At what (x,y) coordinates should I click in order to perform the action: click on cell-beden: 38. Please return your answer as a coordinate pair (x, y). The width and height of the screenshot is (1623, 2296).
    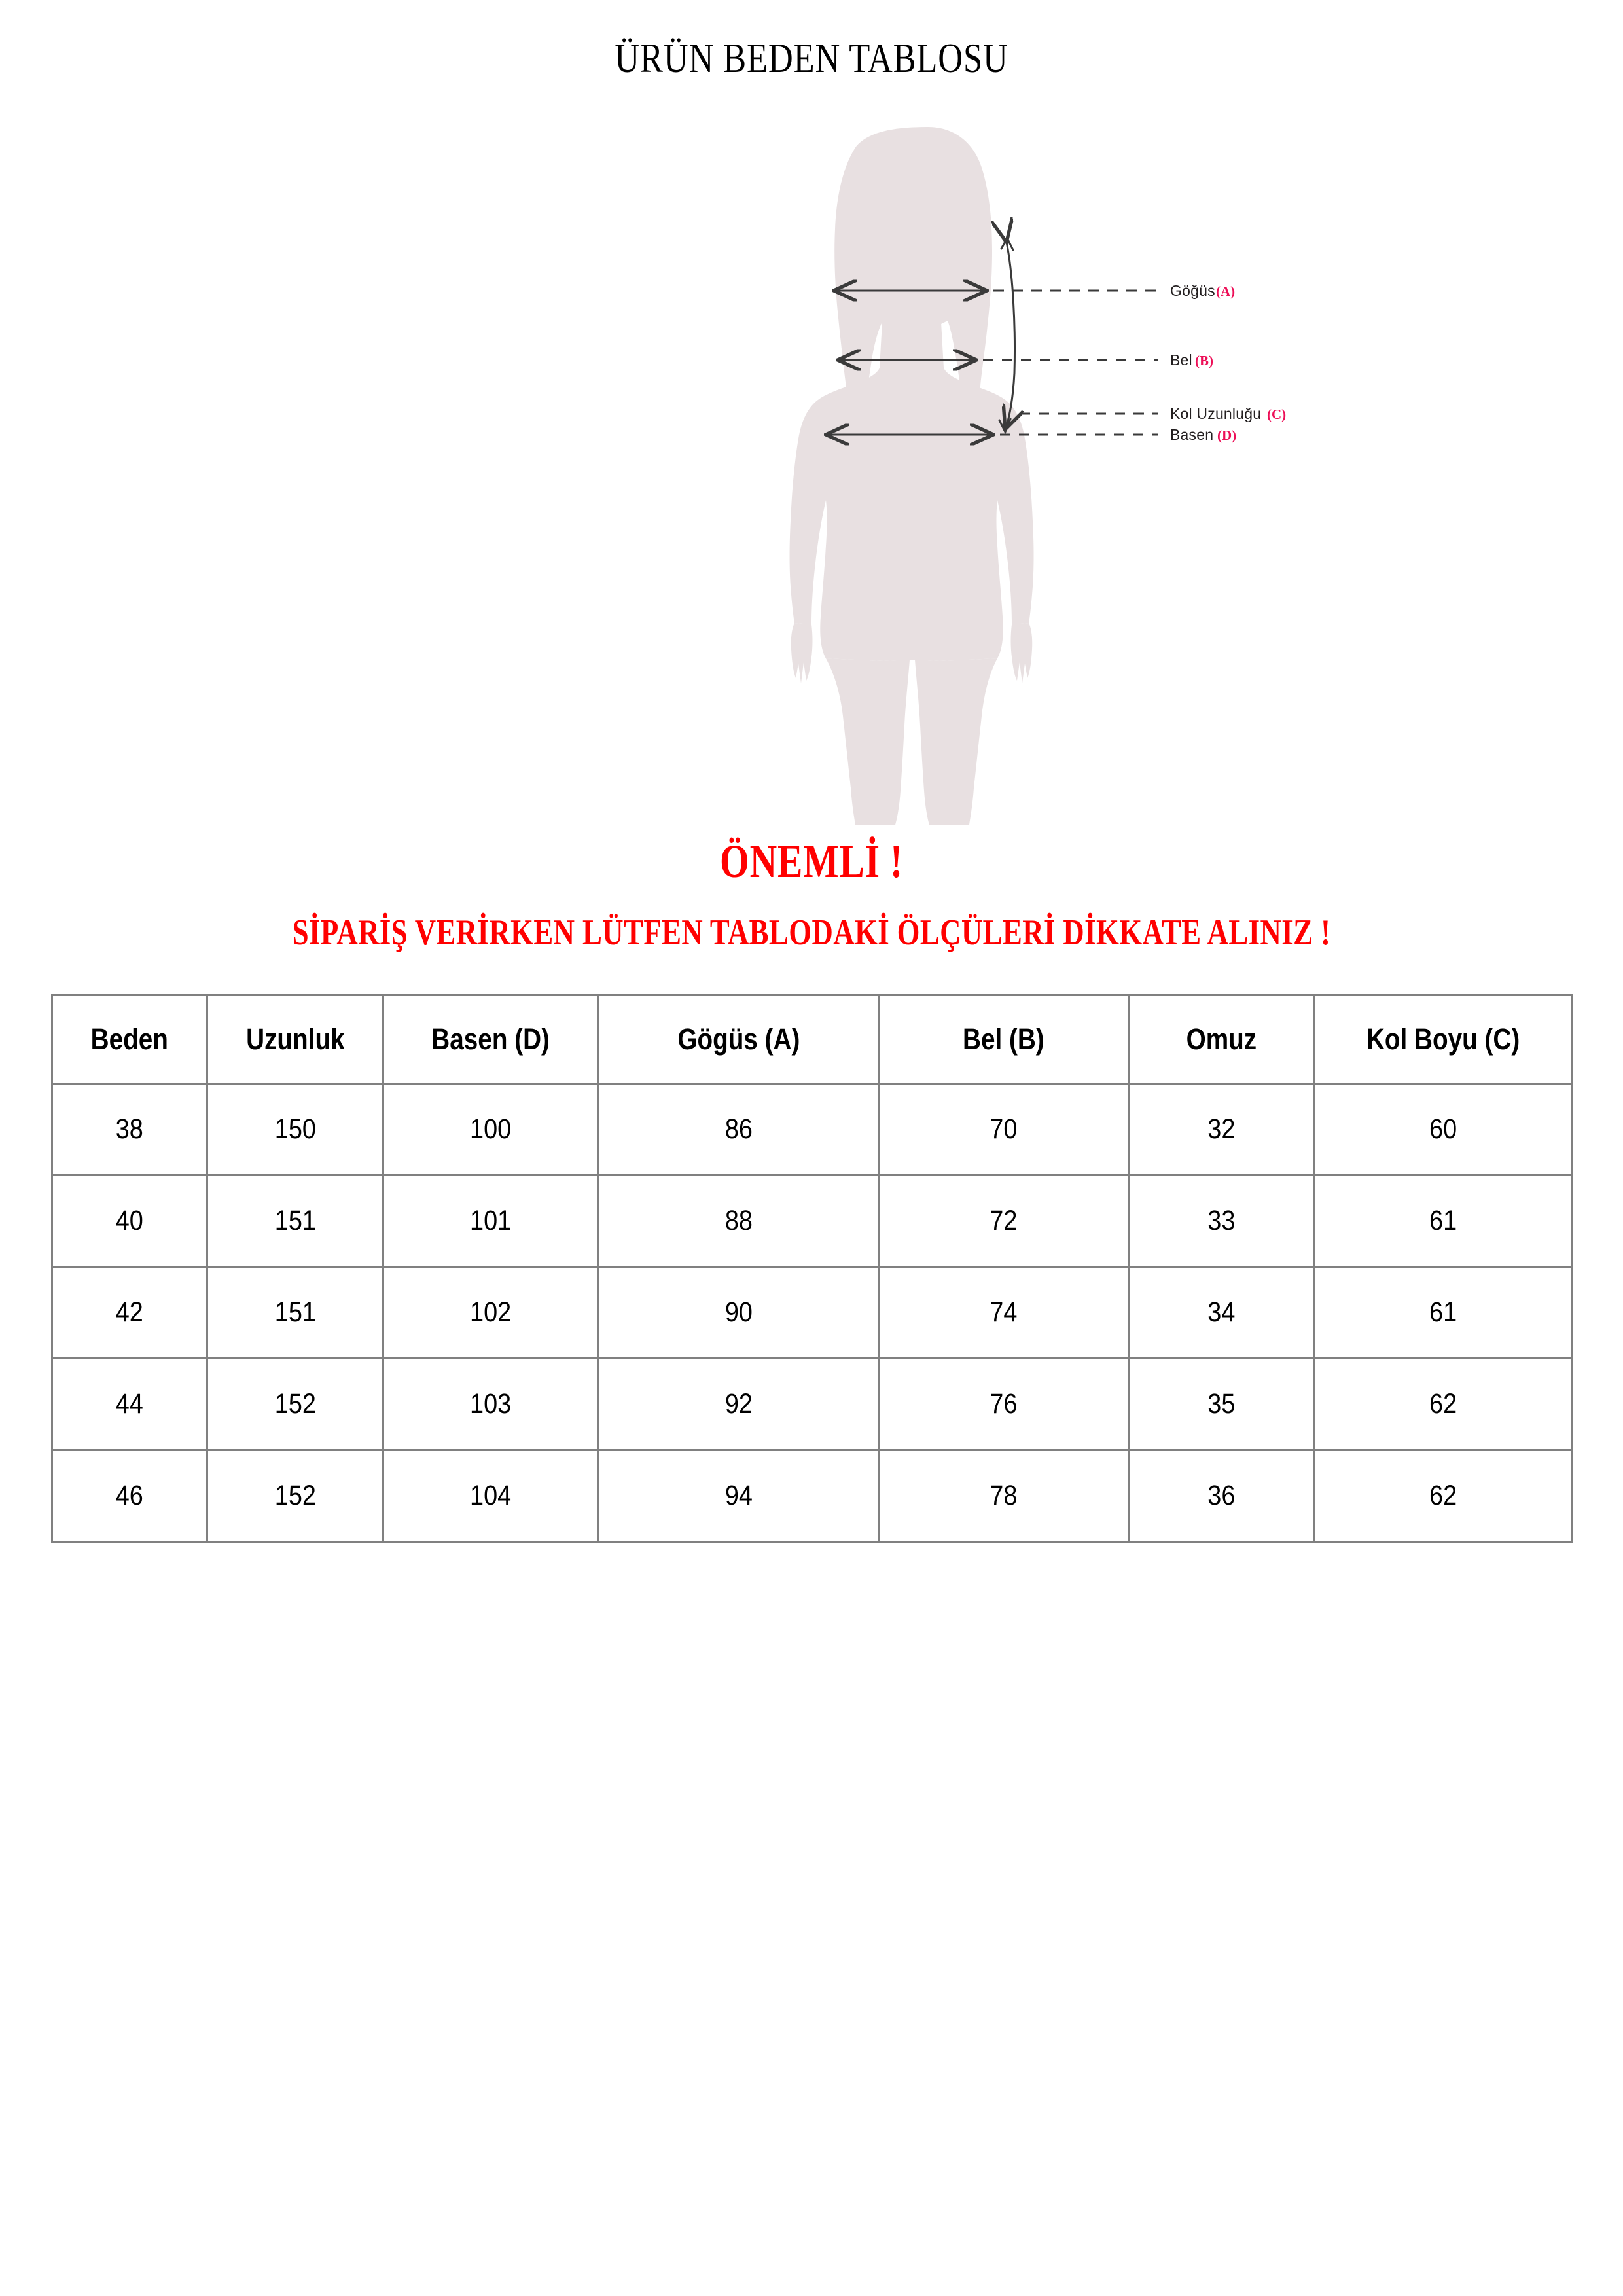
    Looking at the image, I should click on (129, 1129).